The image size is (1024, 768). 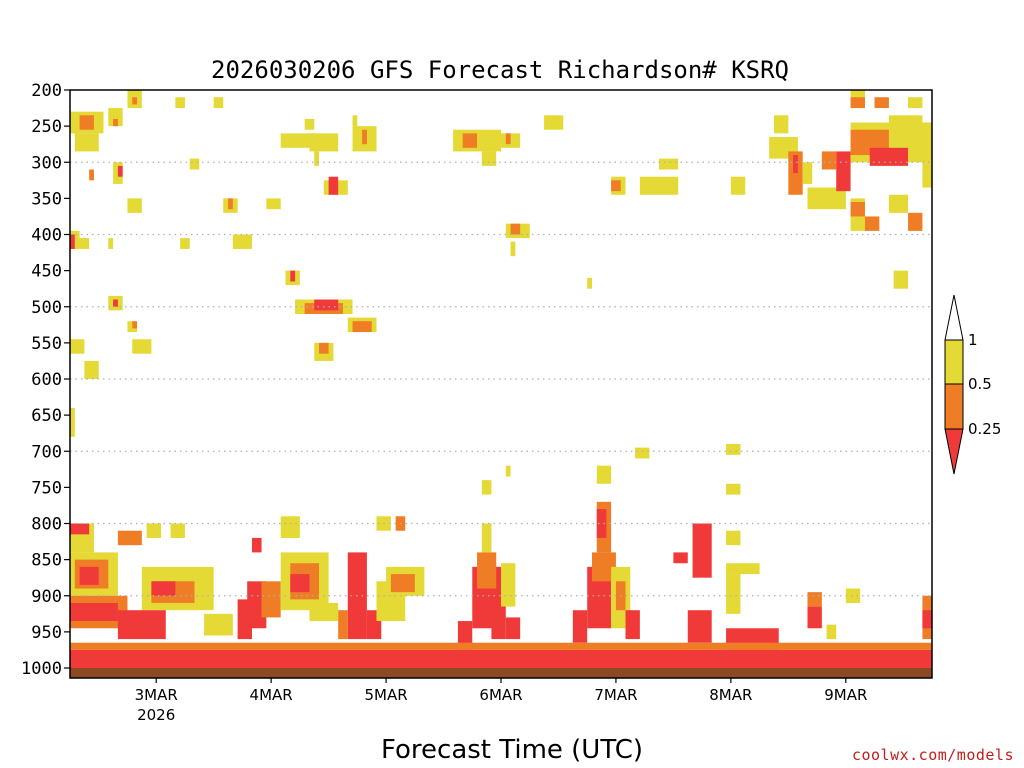 I want to click on y-tick-label: 850, so click(x=46, y=561).